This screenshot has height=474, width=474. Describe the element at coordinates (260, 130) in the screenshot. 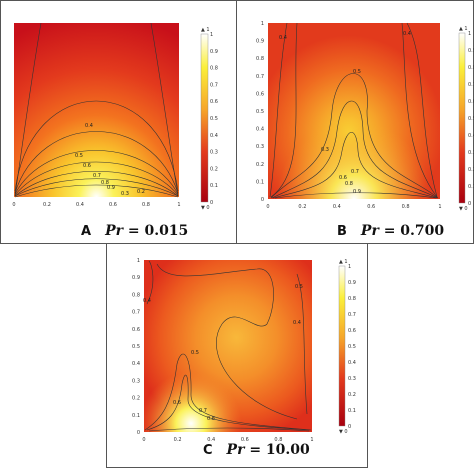

I see `y-tick-label: 0.4` at that location.